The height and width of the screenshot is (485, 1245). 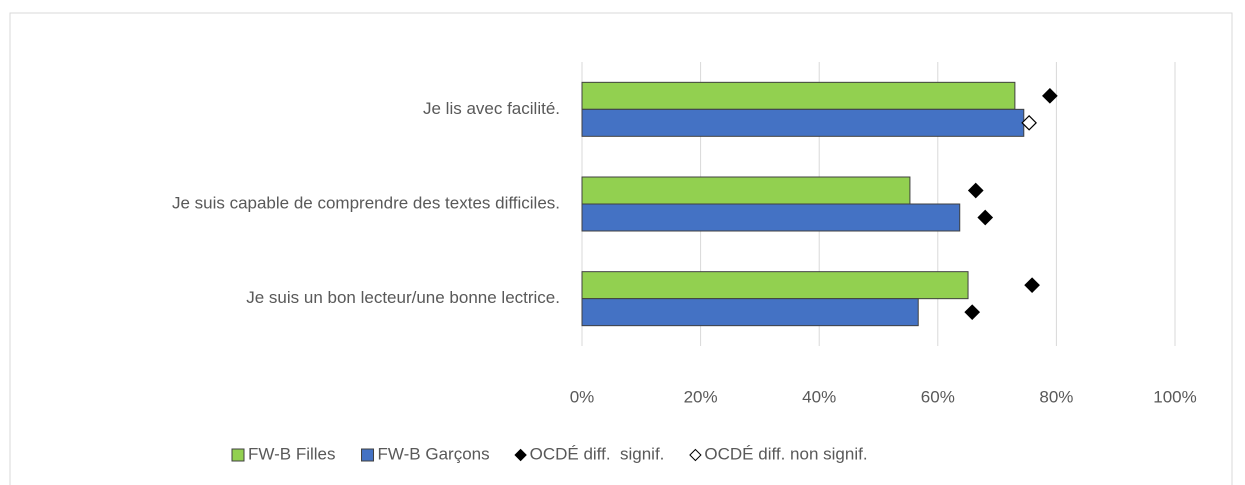 What do you see at coordinates (938, 396) in the screenshot?
I see `x-tick-label: 60%` at bounding box center [938, 396].